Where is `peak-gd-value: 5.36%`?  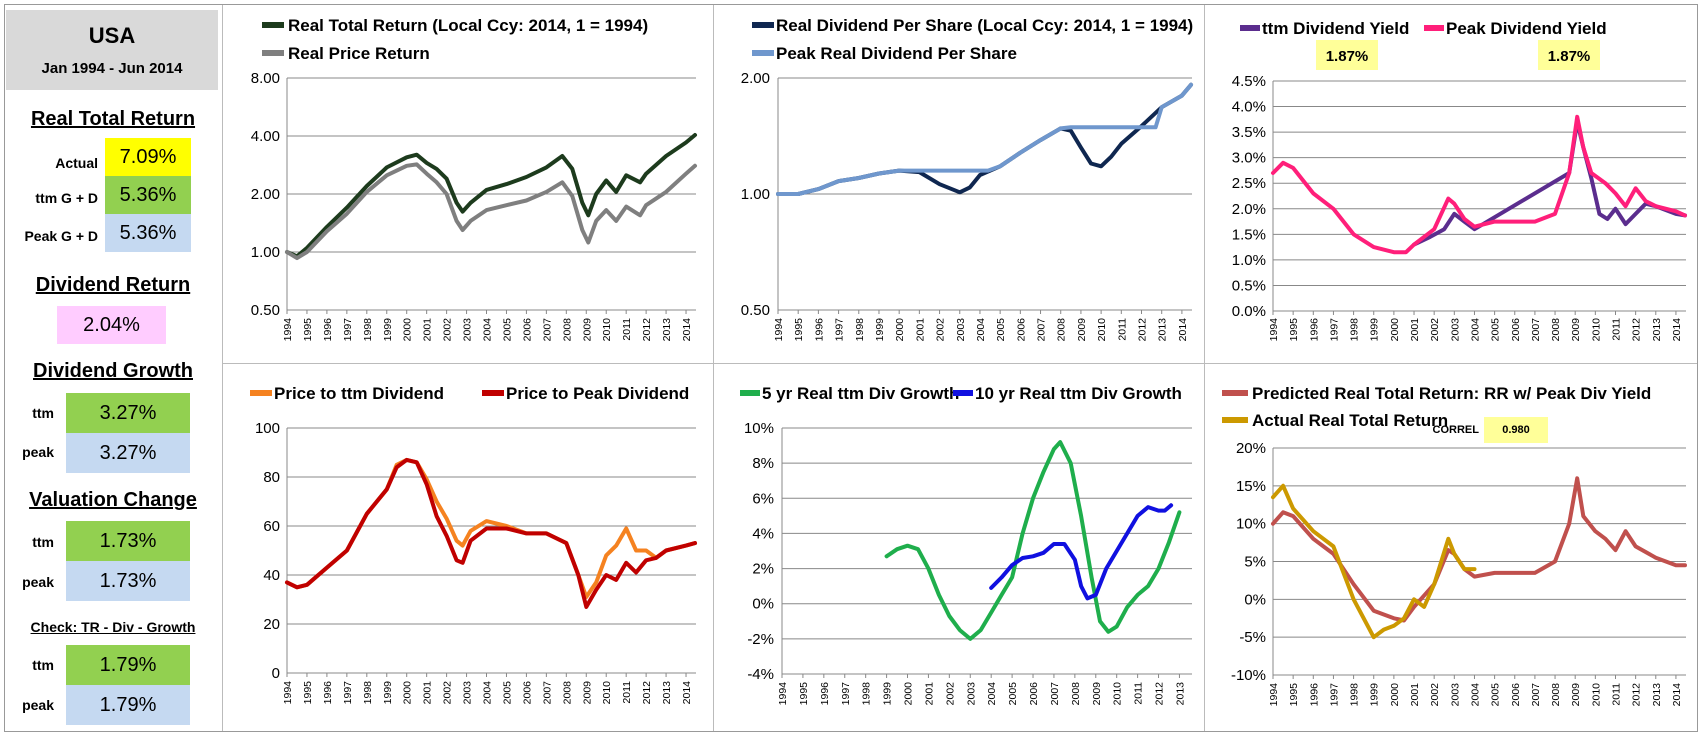 peak-gd-value: 5.36% is located at coordinates (148, 233).